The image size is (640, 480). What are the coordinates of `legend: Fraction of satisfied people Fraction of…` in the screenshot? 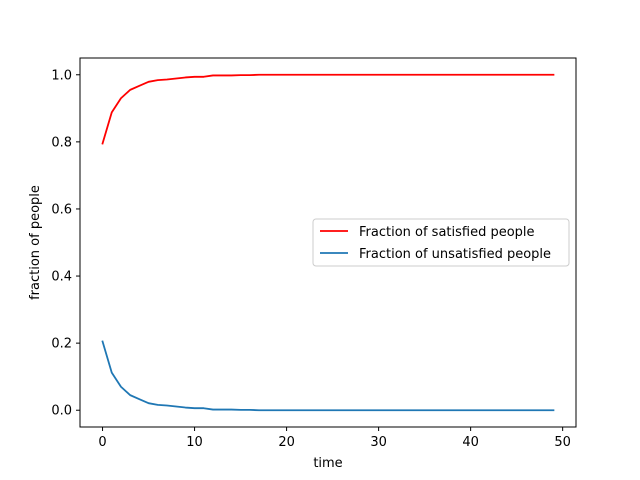 It's located at (441, 242).